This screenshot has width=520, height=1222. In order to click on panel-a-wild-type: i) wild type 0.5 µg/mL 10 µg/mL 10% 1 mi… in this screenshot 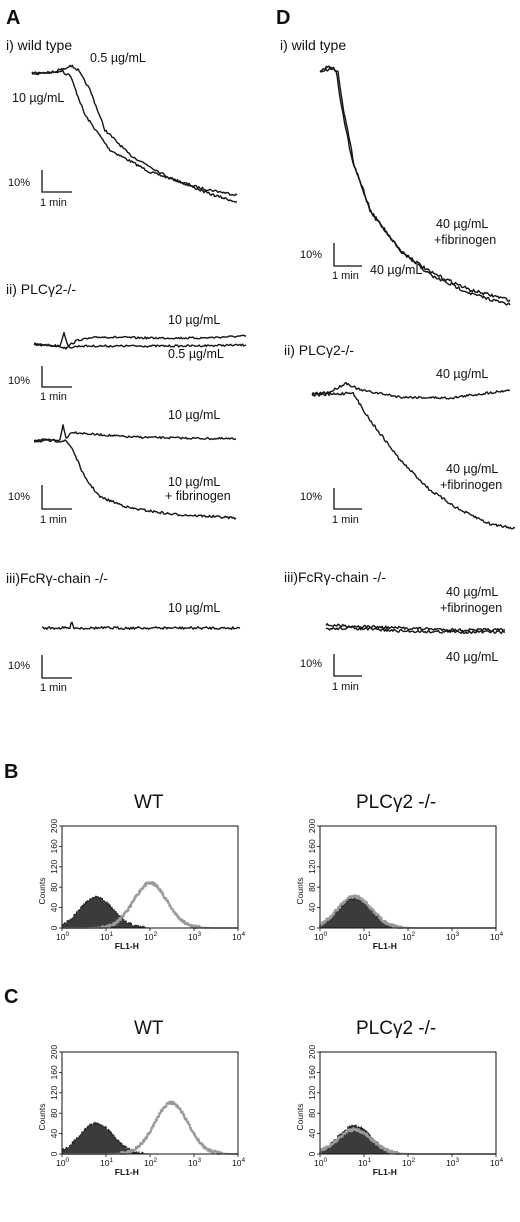, I will do `click(122, 123)`.